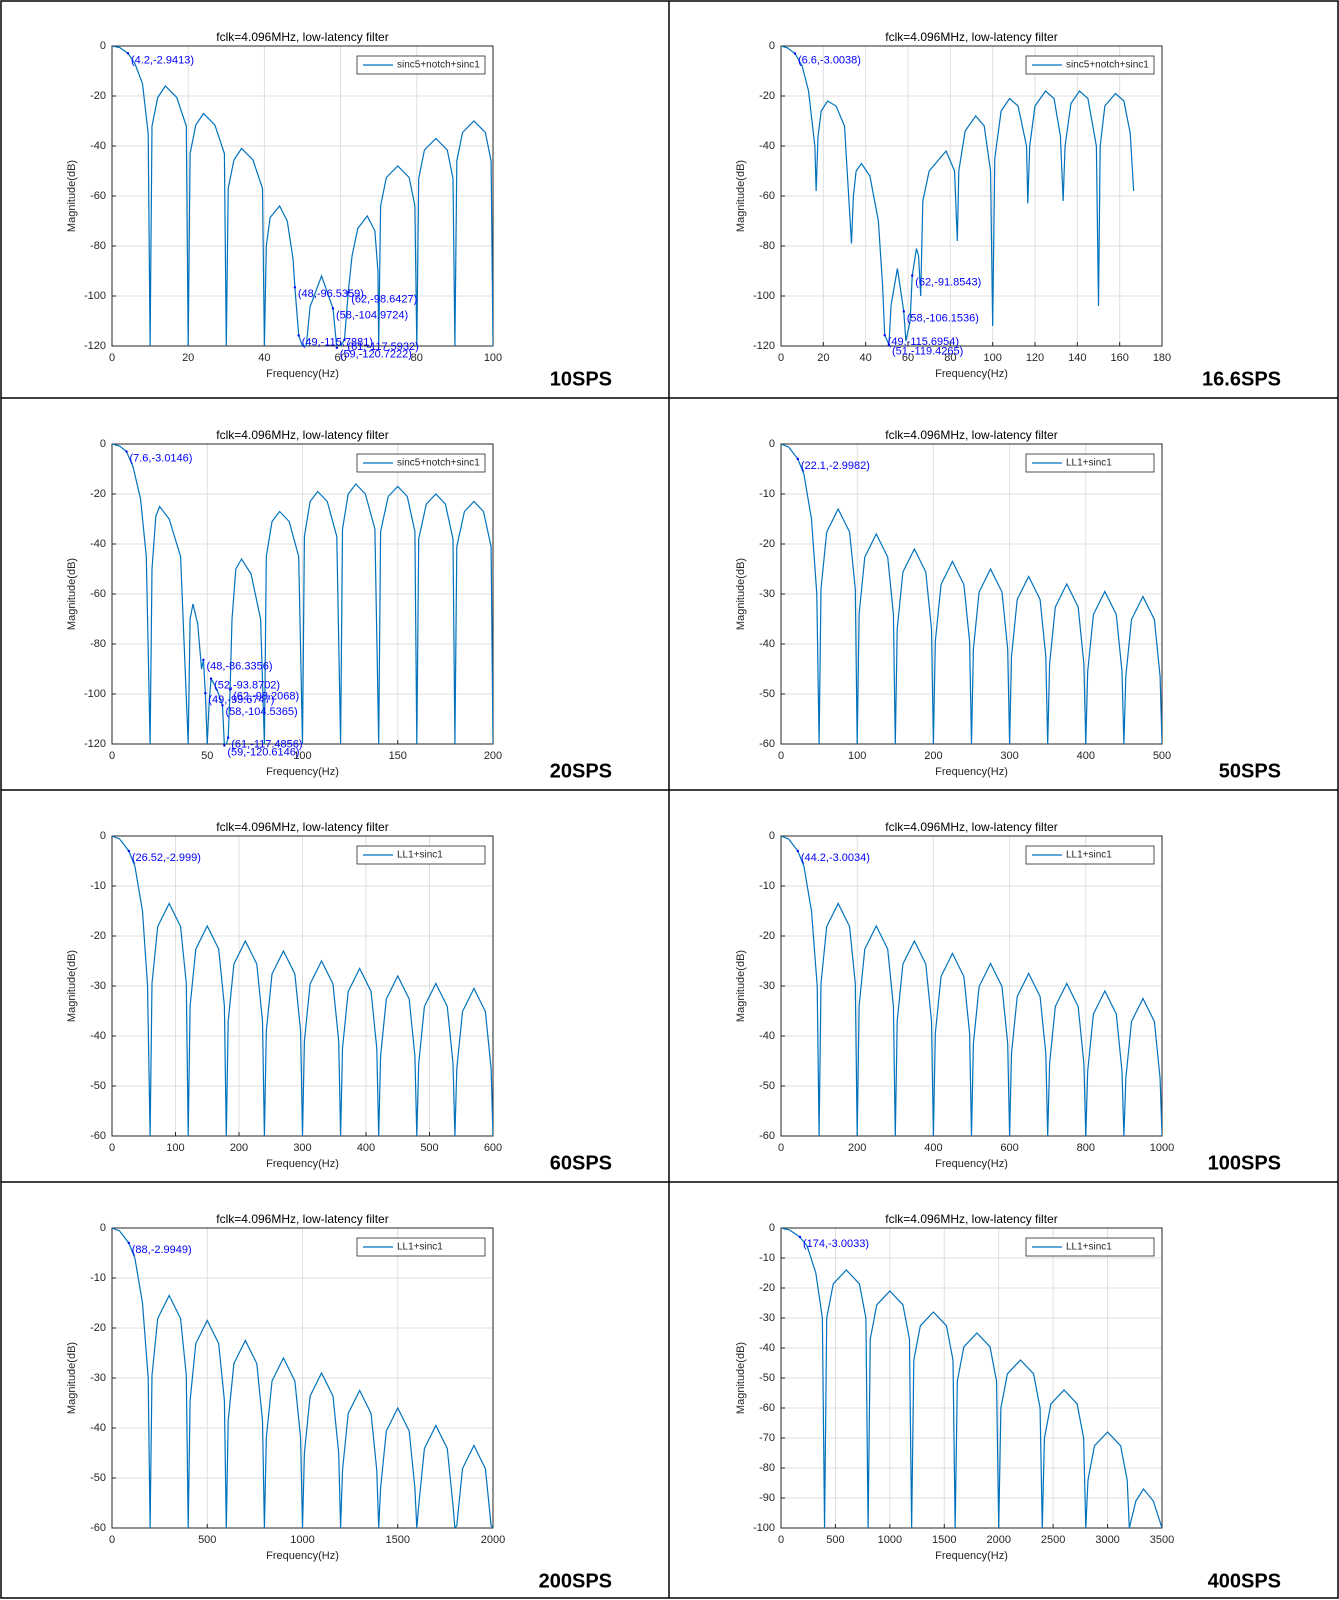  What do you see at coordinates (438, 65) in the screenshot?
I see `legend-label: sinc5+notch+sinc1` at bounding box center [438, 65].